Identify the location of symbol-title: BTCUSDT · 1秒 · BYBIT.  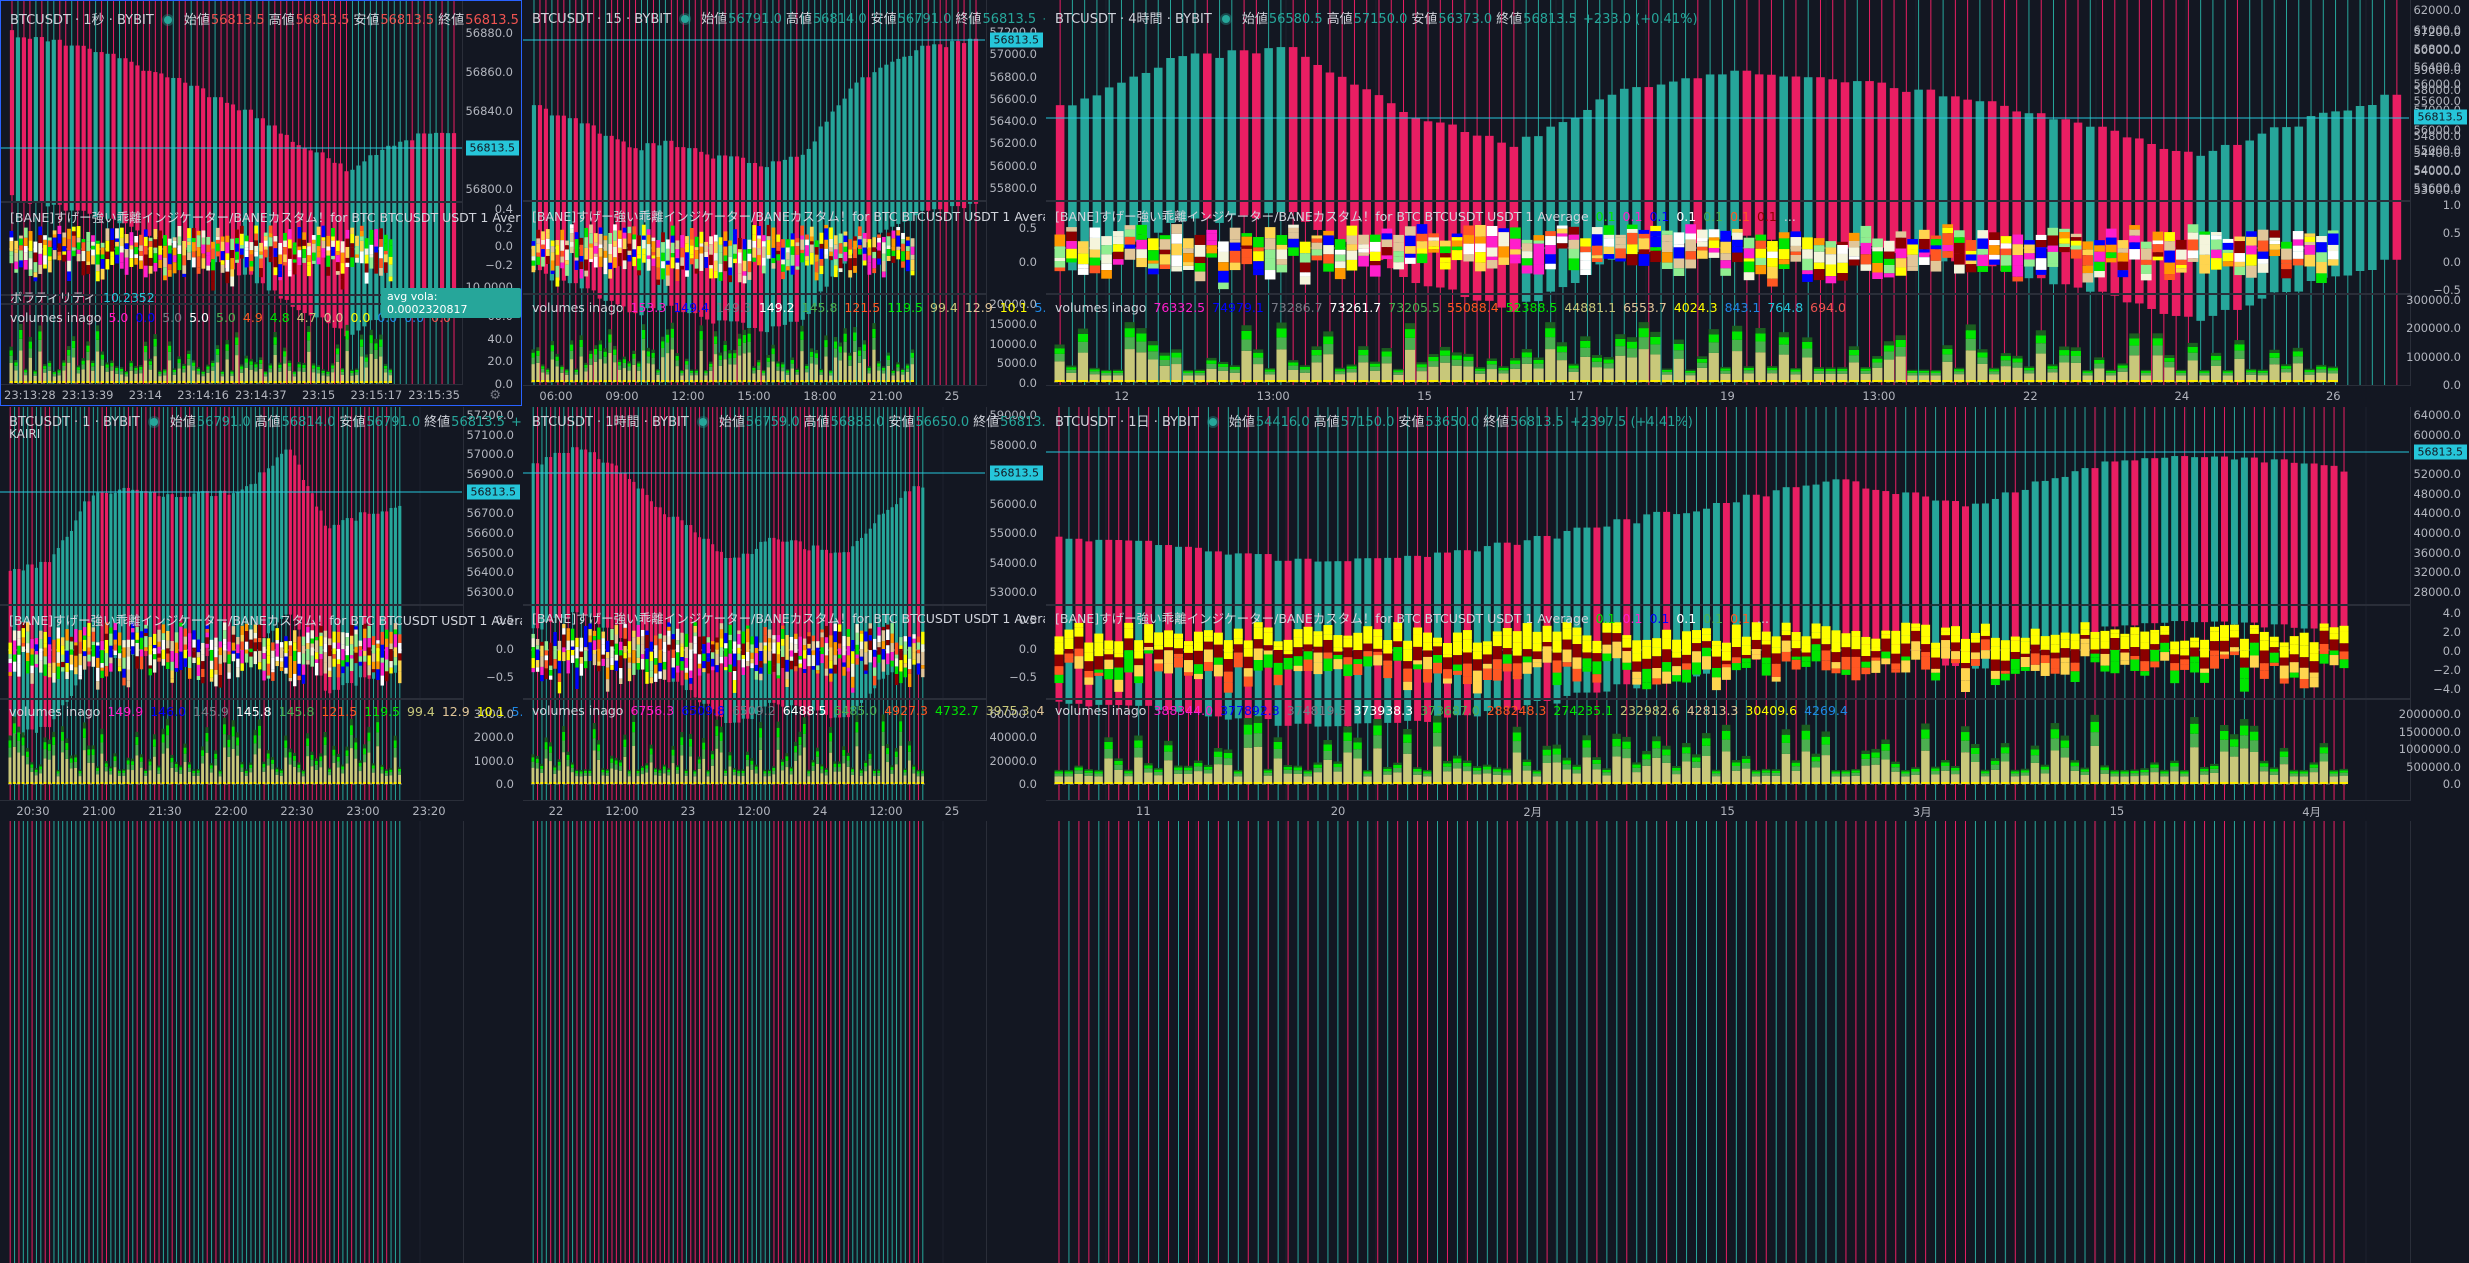
(82, 20).